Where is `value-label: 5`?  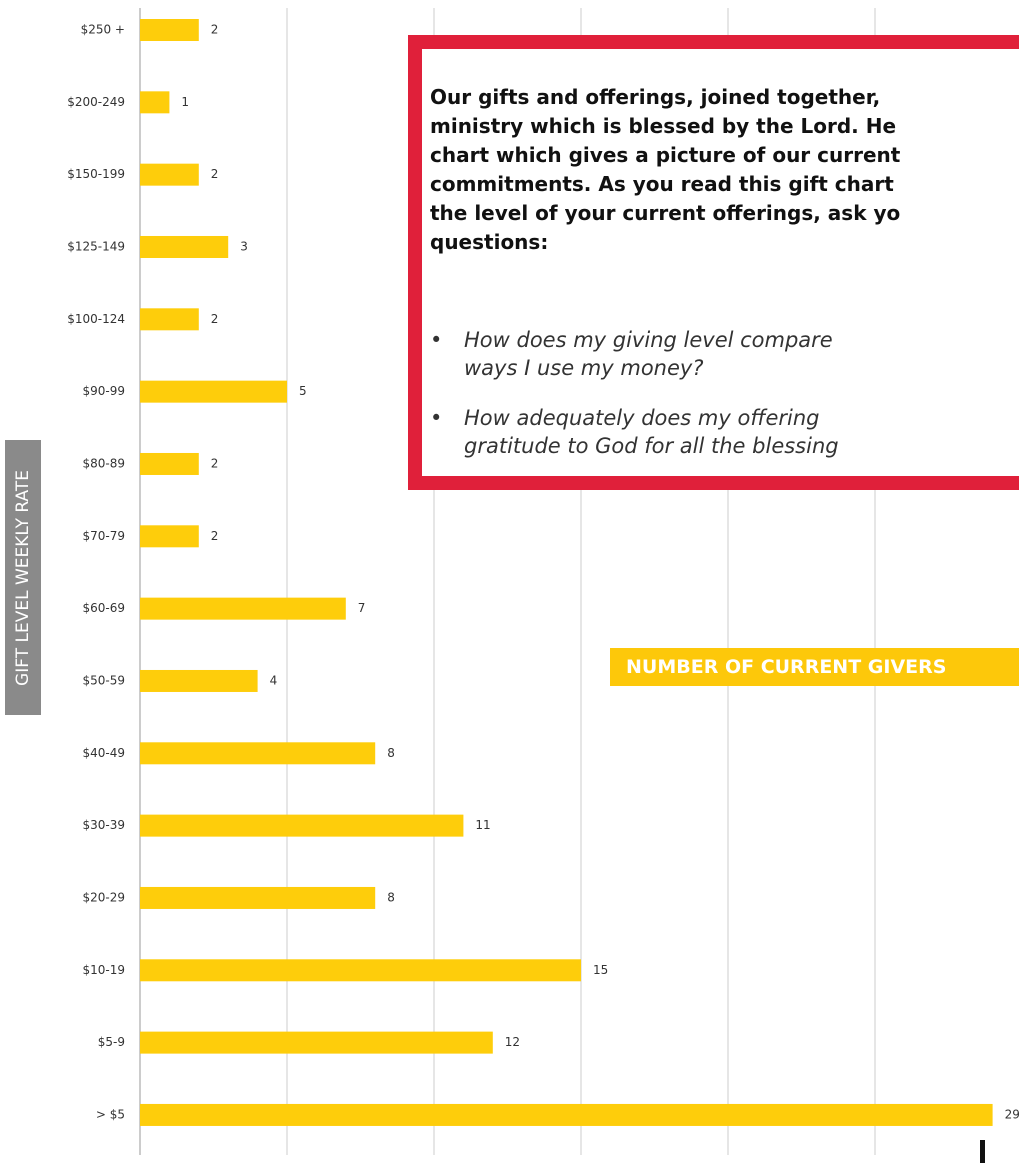 value-label: 5 is located at coordinates (303, 391).